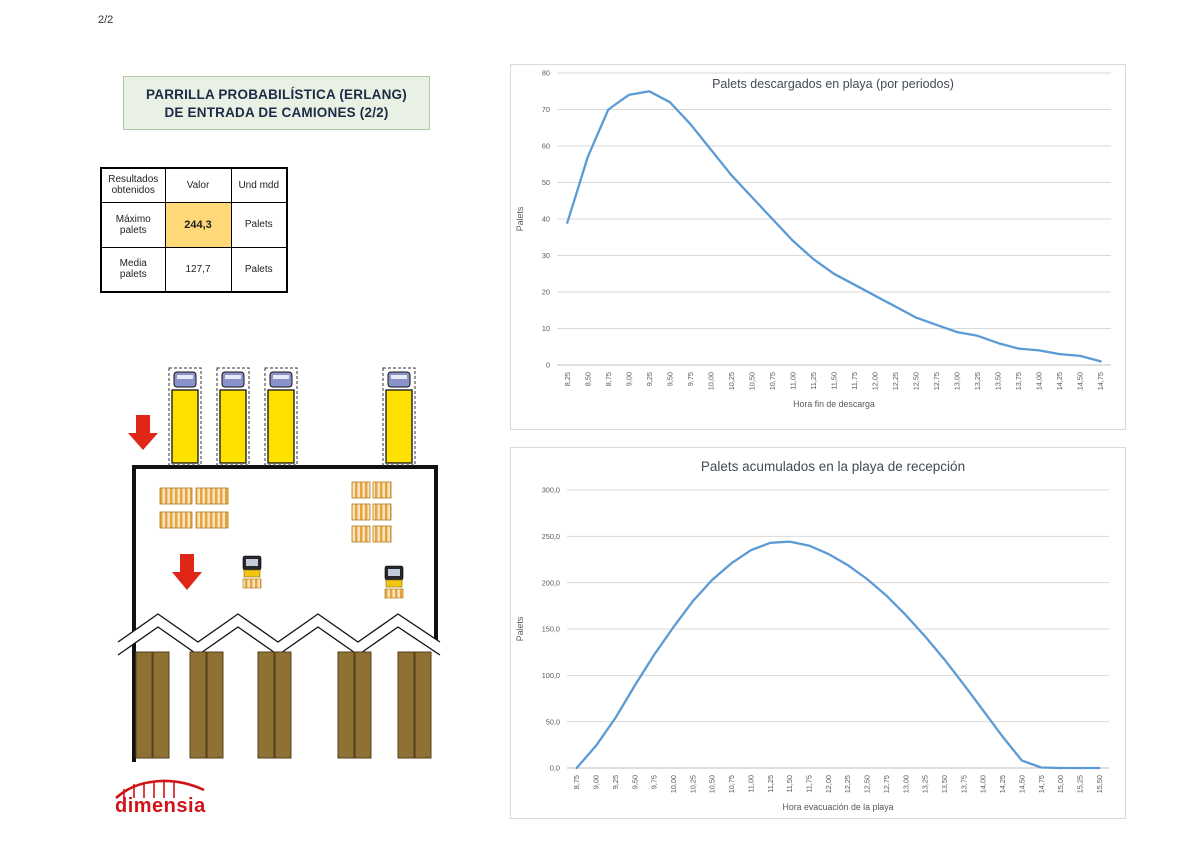 Image resolution: width=1191 pixels, height=842 pixels. Describe the element at coordinates (160, 789) in the screenshot. I see `logo-arc-icon` at that location.